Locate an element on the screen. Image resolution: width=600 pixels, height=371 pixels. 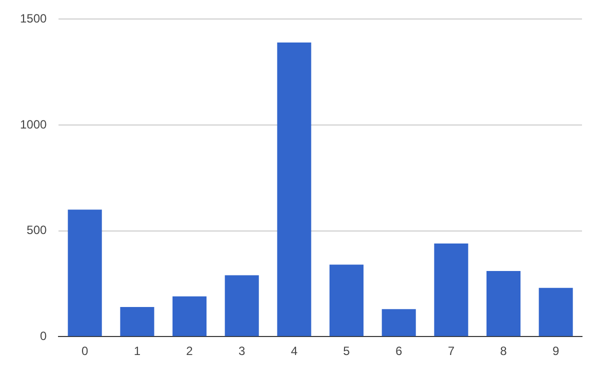
y-tick-label: 1500 is located at coordinates (34, 19).